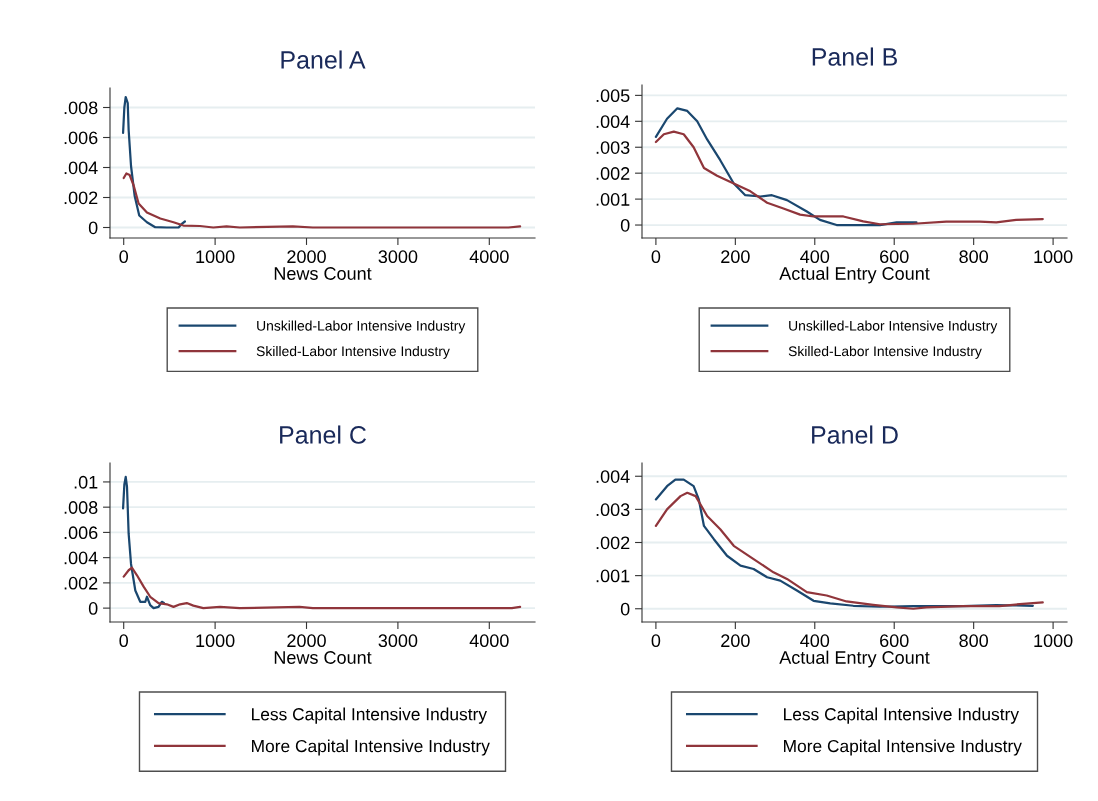 The height and width of the screenshot is (801, 1098). I want to click on chart-title: Panel B, so click(854, 56).